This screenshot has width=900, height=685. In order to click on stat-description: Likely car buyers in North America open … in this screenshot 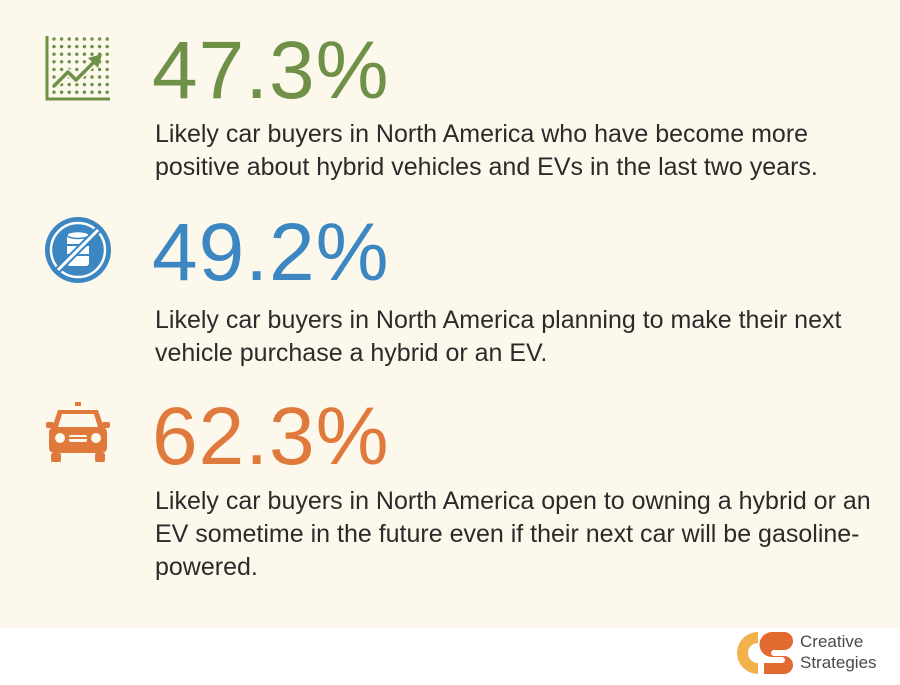, I will do `click(513, 534)`.